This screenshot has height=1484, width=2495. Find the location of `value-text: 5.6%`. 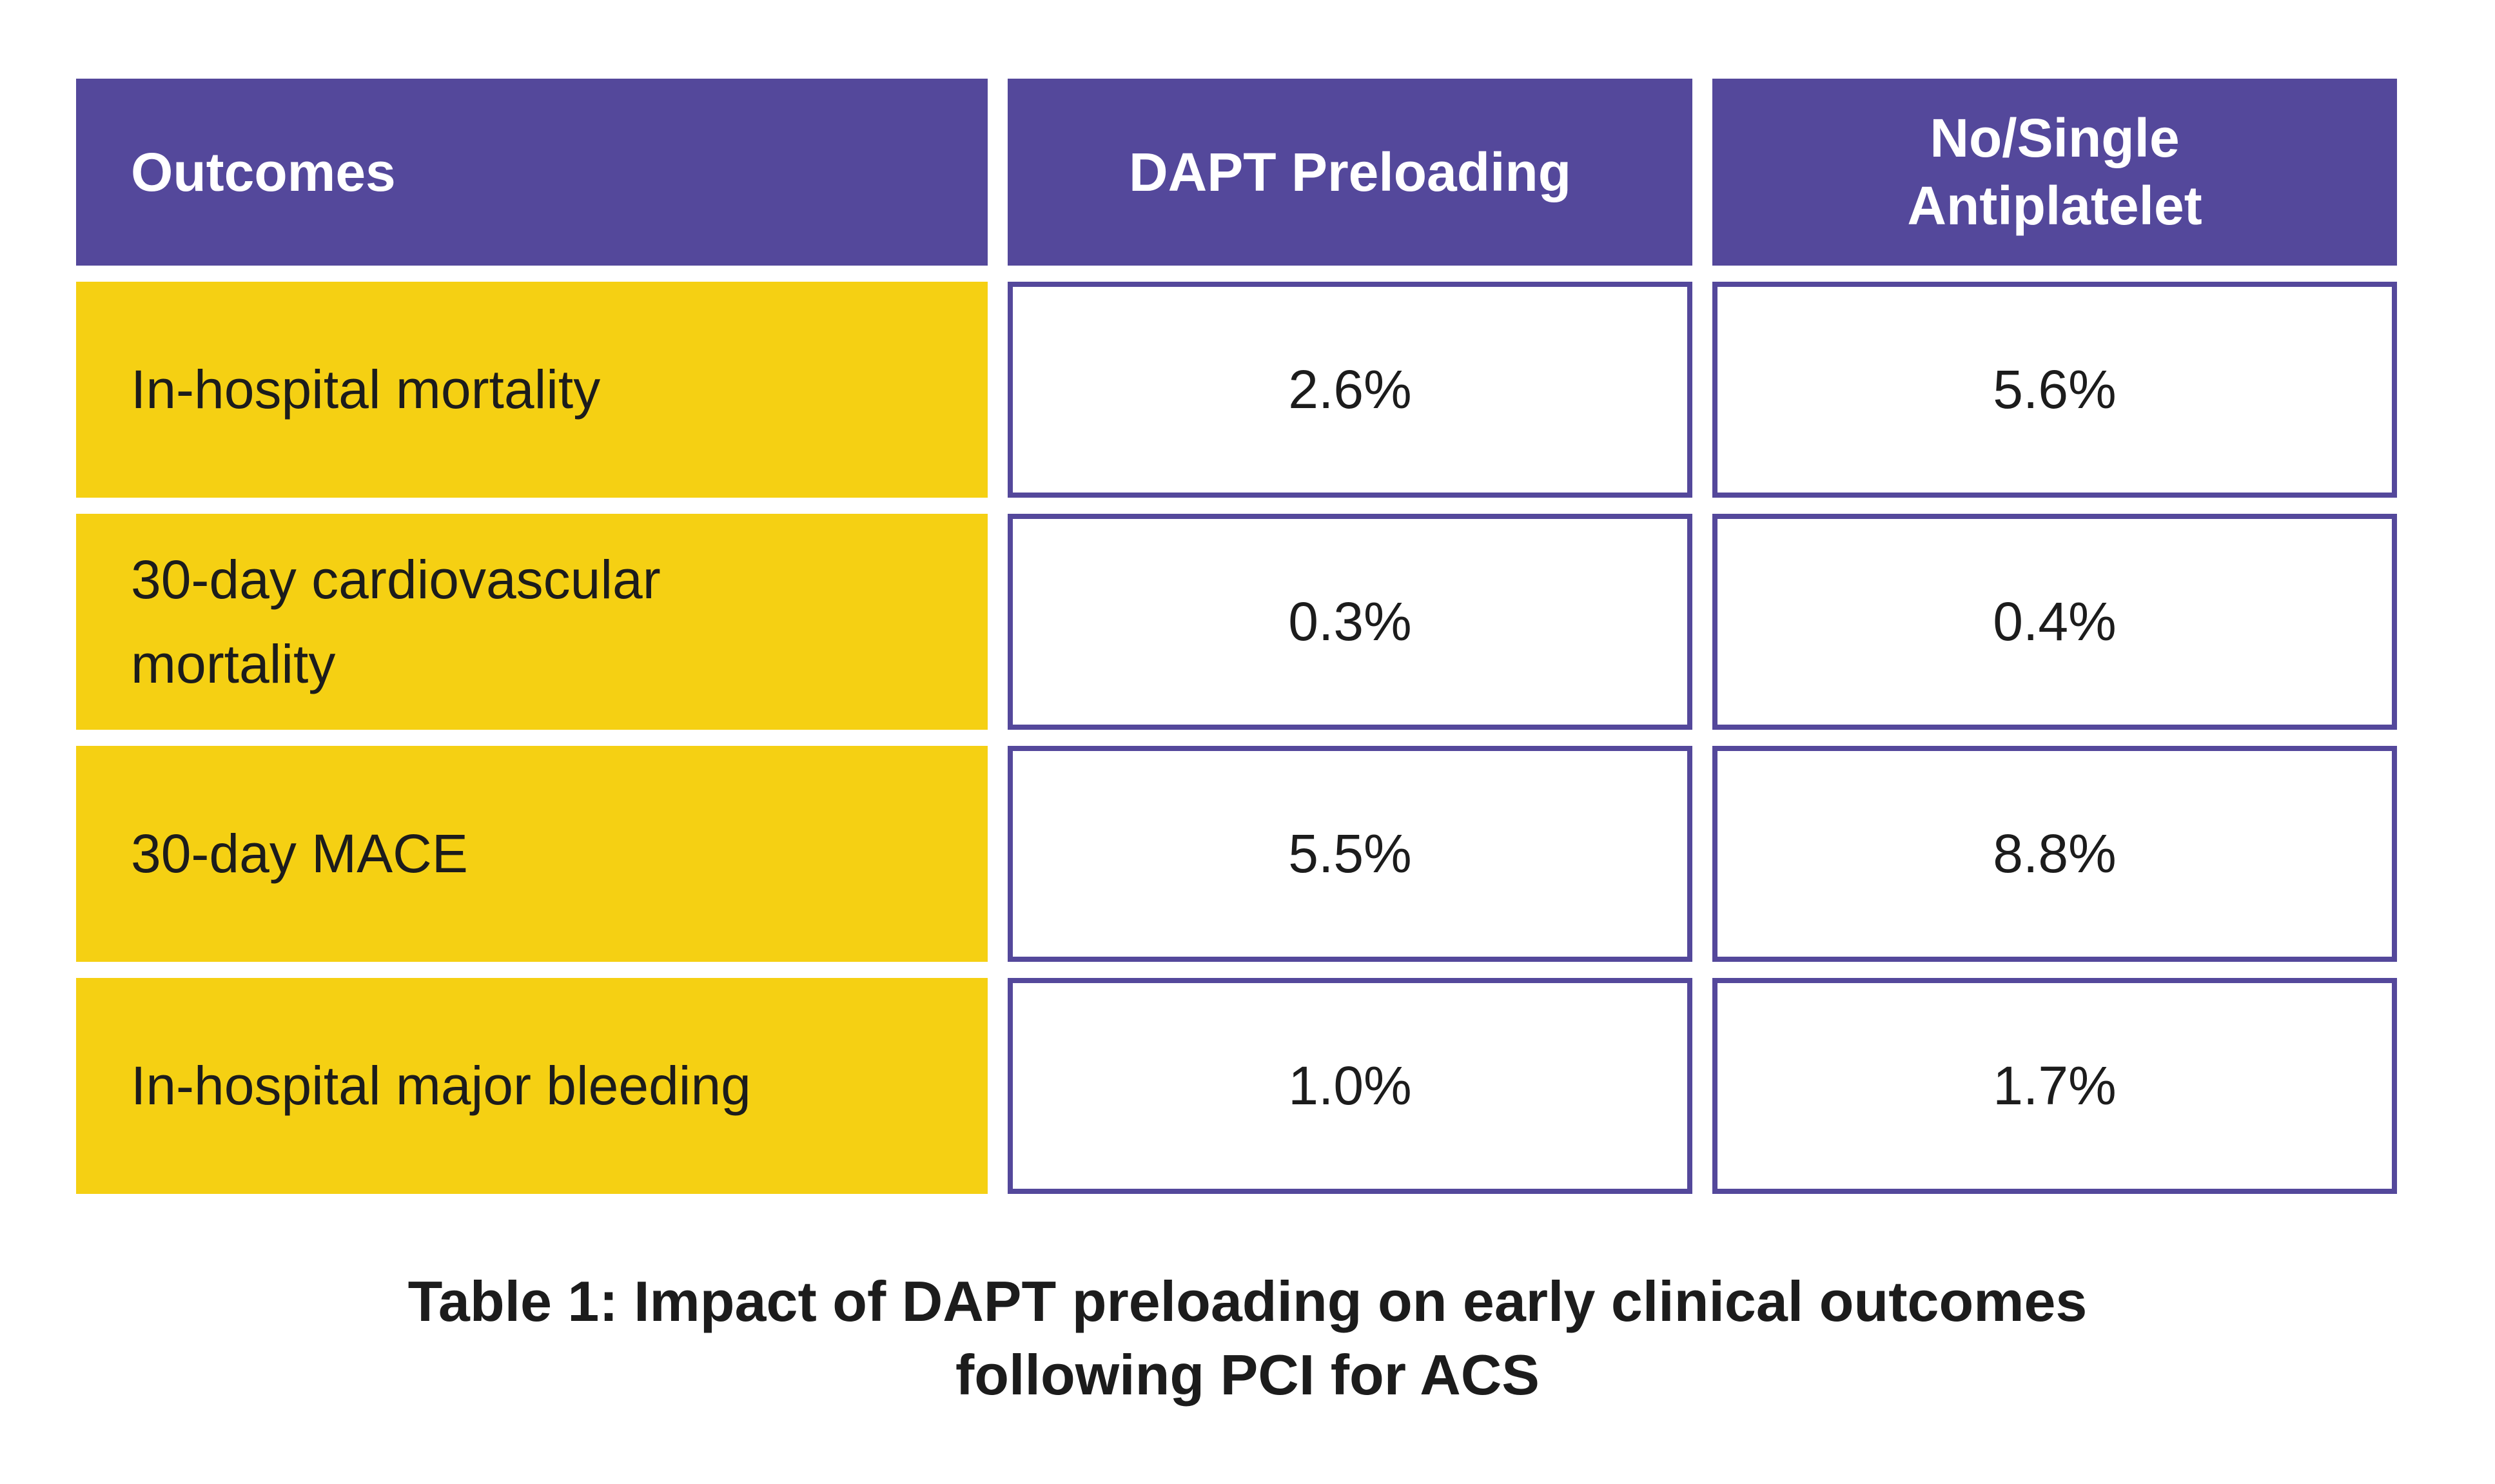

value-text: 5.6% is located at coordinates (2055, 389).